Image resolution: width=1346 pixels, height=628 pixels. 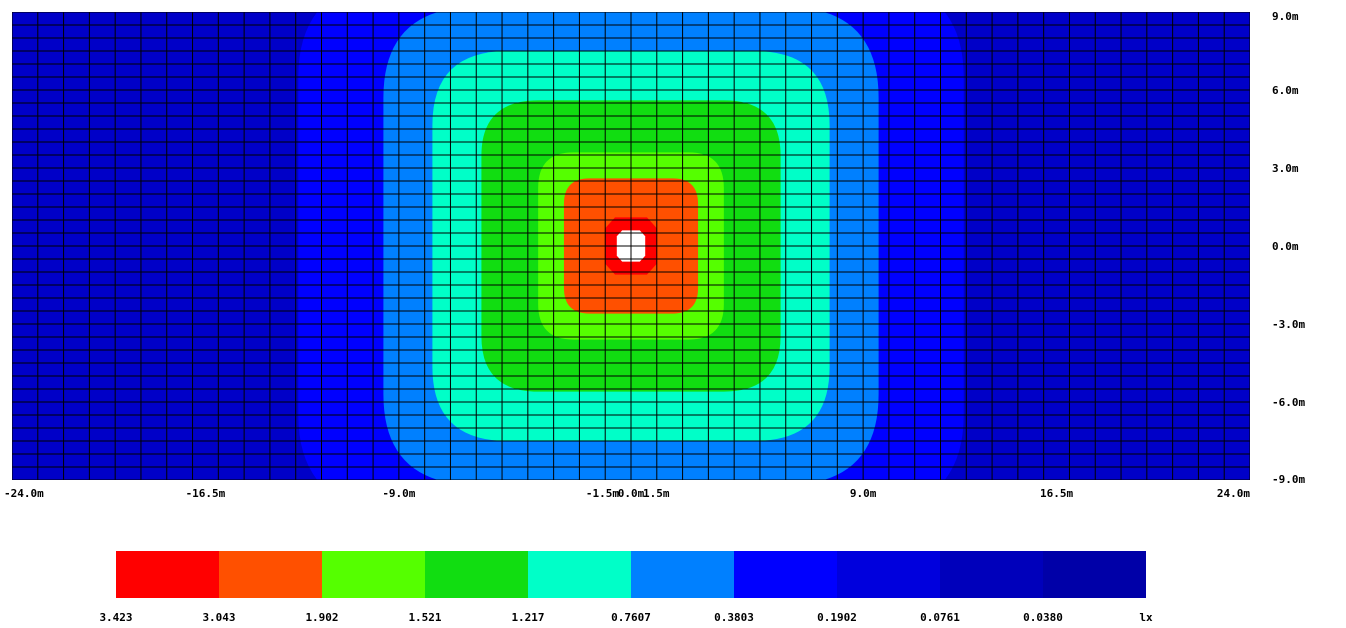 What do you see at coordinates (656, 493) in the screenshot?
I see `x-tick-label: 1.5m` at bounding box center [656, 493].